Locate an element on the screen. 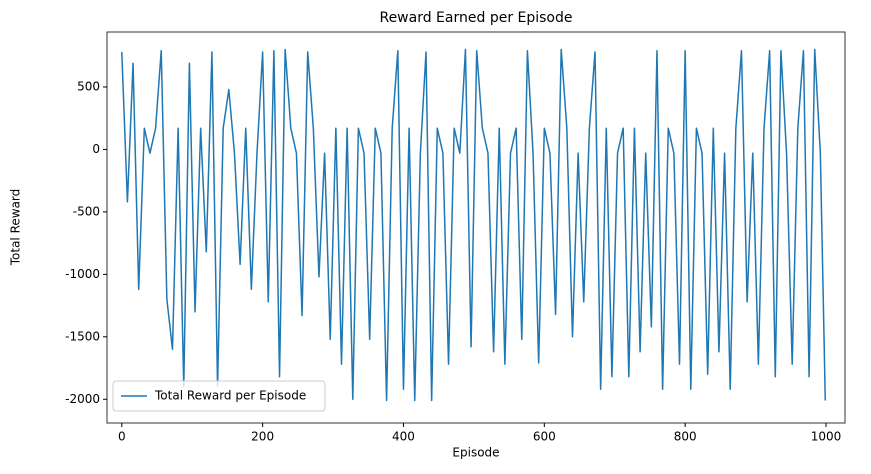  x-tick-label: 1000 is located at coordinates (826, 437).